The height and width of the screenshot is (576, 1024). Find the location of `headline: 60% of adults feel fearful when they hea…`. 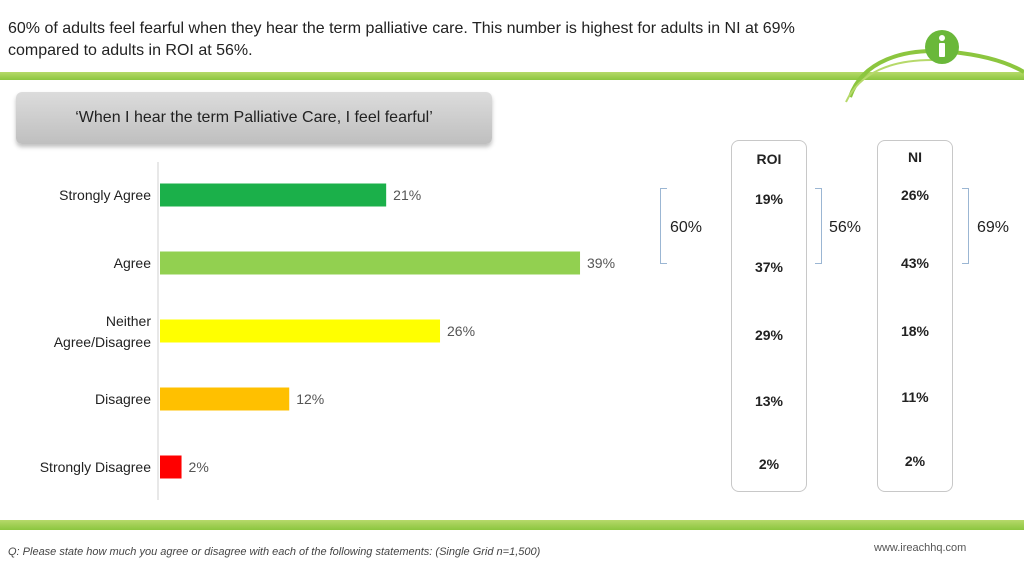

headline: 60% of adults feel fearful when they hea… is located at coordinates (401, 39).